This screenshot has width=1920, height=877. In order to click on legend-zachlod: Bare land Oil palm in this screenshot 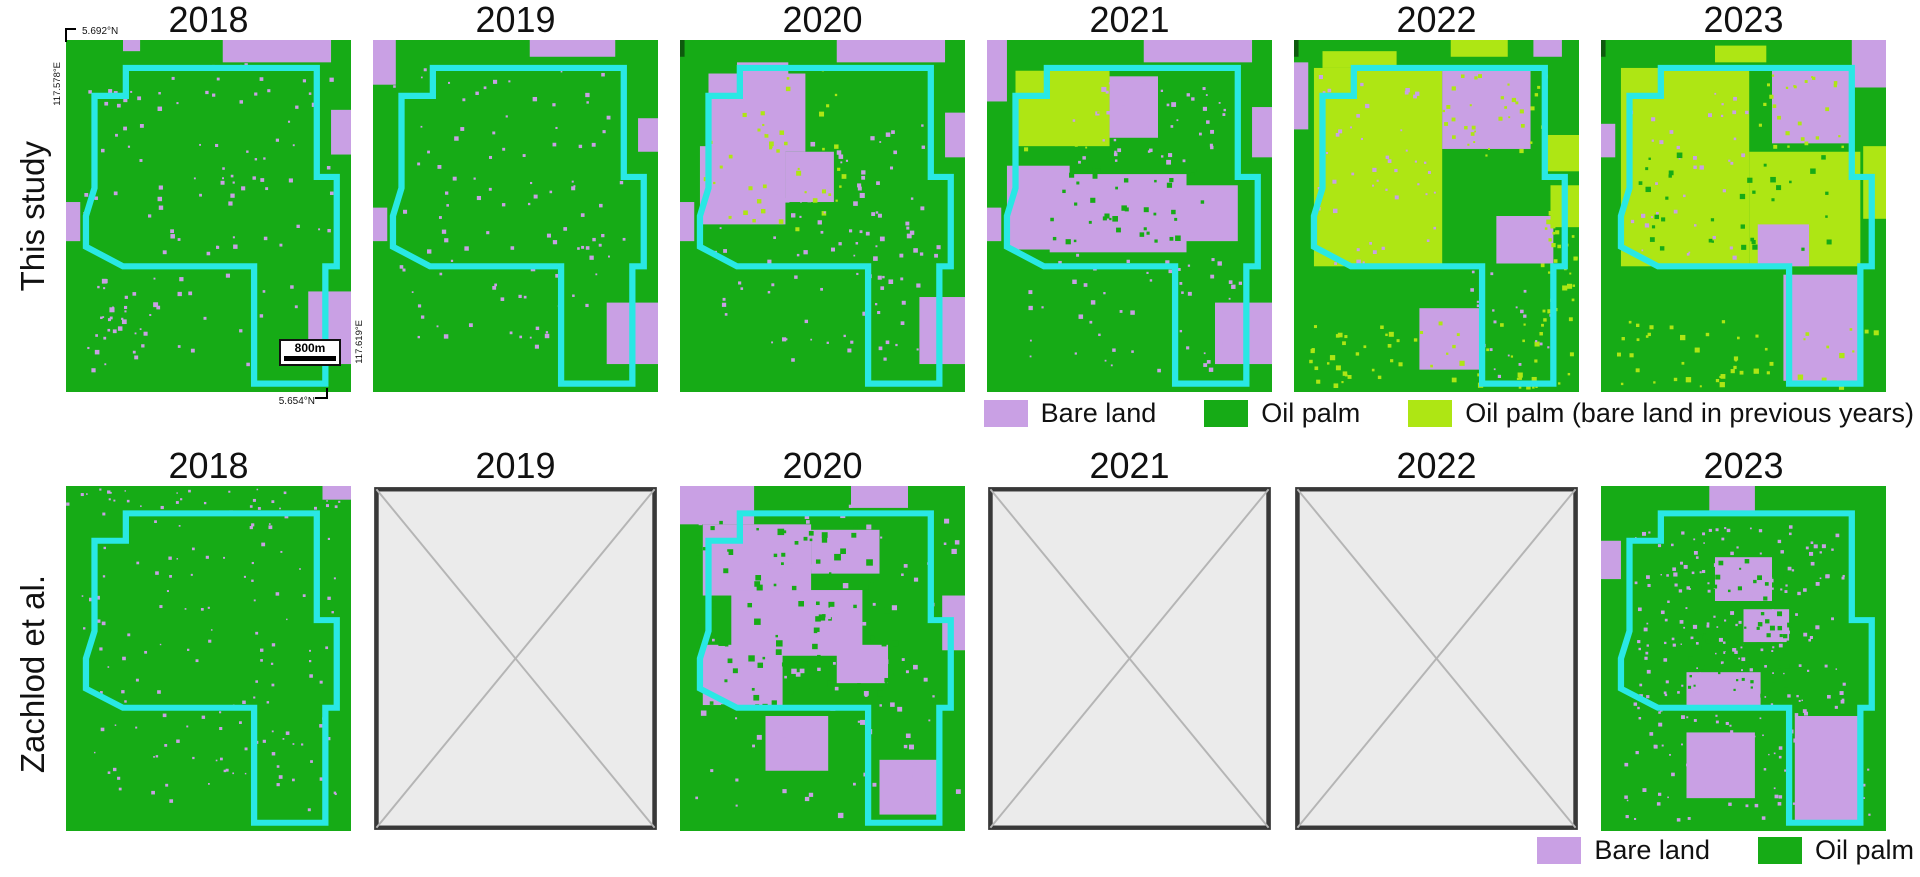, I will do `click(993, 850)`.